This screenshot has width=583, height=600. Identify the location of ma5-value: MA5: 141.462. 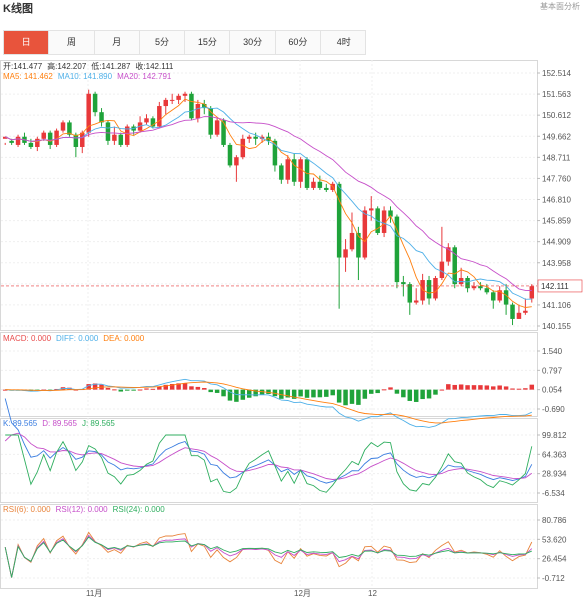
(28, 76).